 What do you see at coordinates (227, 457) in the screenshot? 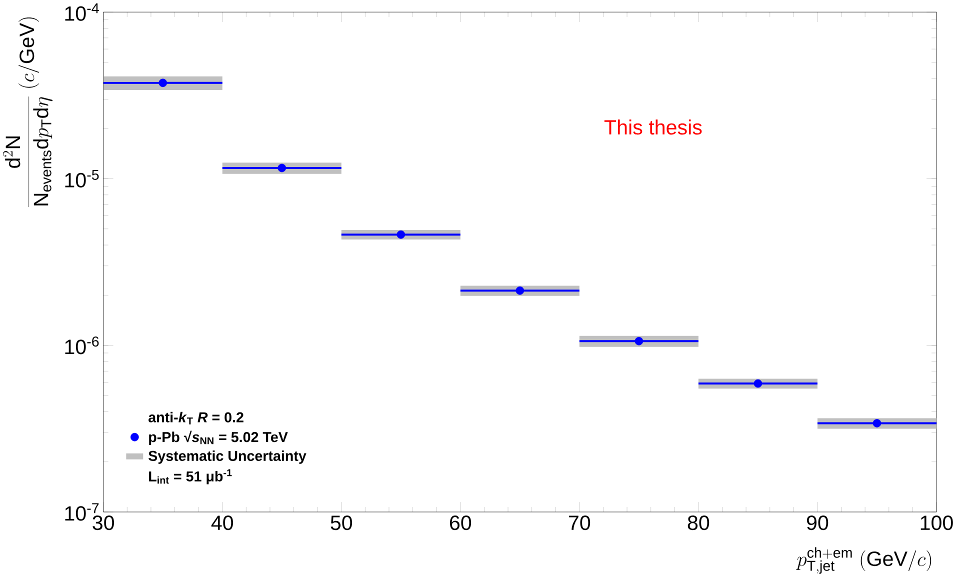
I see `legend-label: Systematic Uncertainty` at bounding box center [227, 457].